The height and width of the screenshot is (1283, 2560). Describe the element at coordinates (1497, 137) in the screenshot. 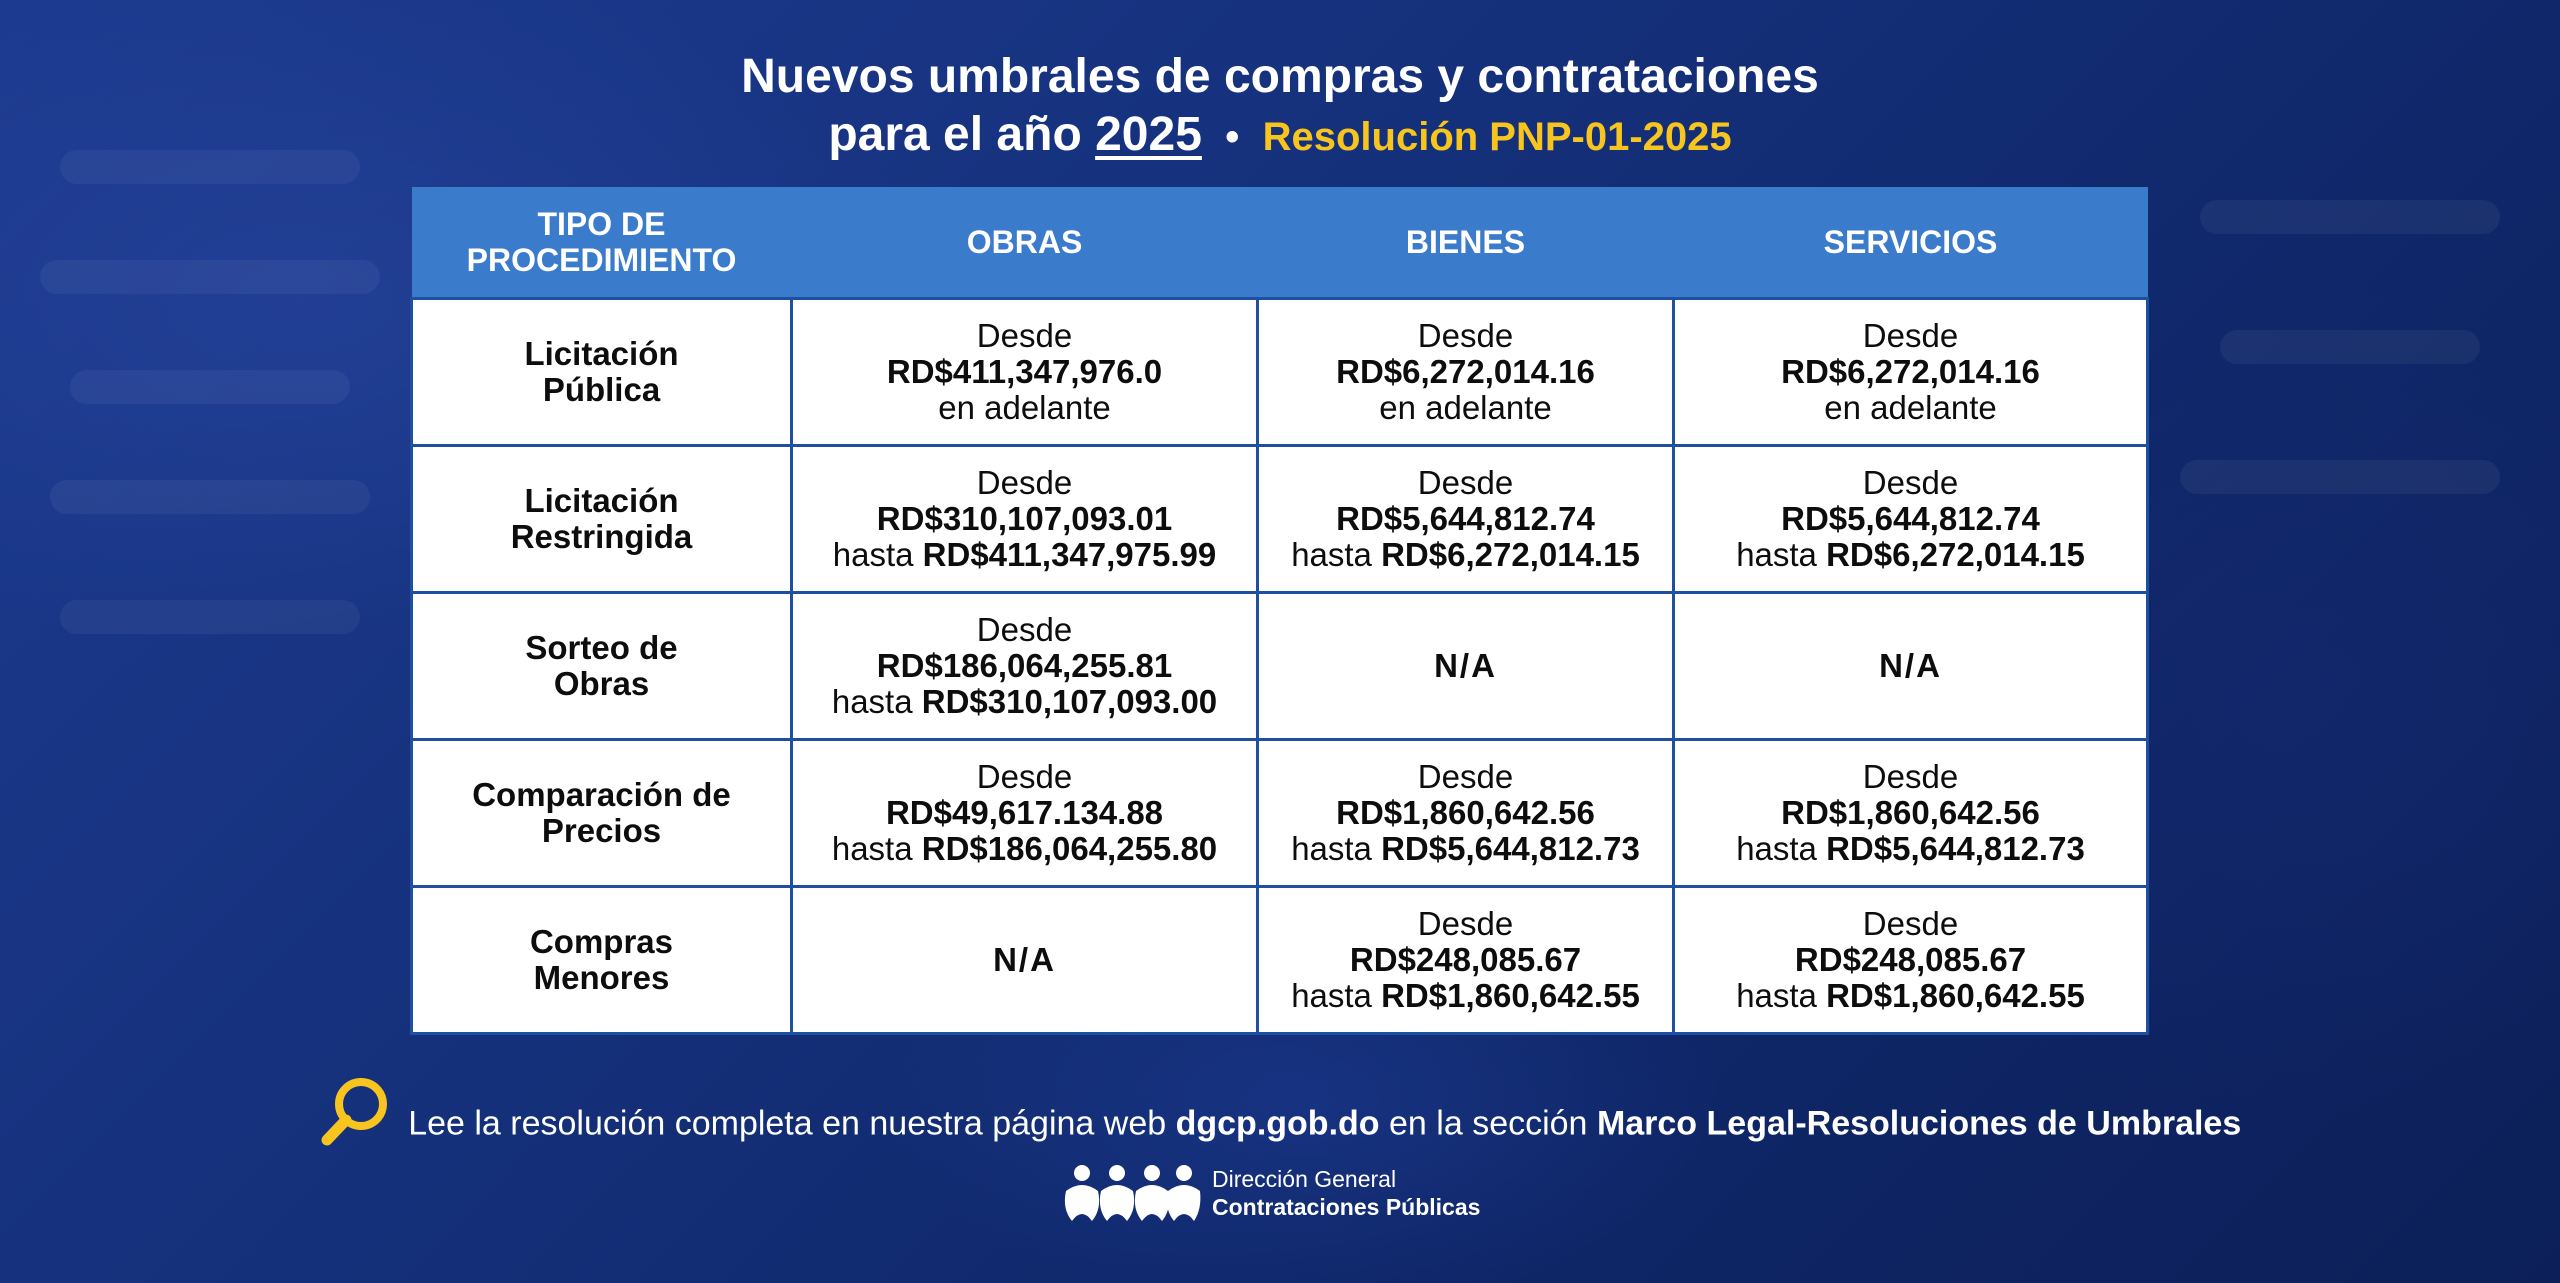

I see `resolution-label: Resolución PNP-01-2025` at that location.